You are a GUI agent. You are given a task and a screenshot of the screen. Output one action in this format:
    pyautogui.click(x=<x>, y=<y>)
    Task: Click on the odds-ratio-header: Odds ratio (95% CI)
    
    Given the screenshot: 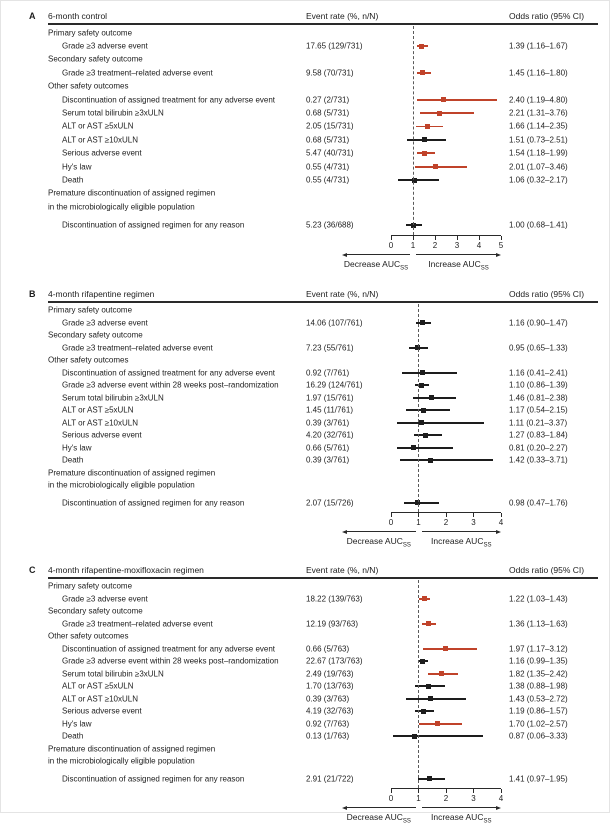 What is the action you would take?
    pyautogui.click(x=547, y=570)
    